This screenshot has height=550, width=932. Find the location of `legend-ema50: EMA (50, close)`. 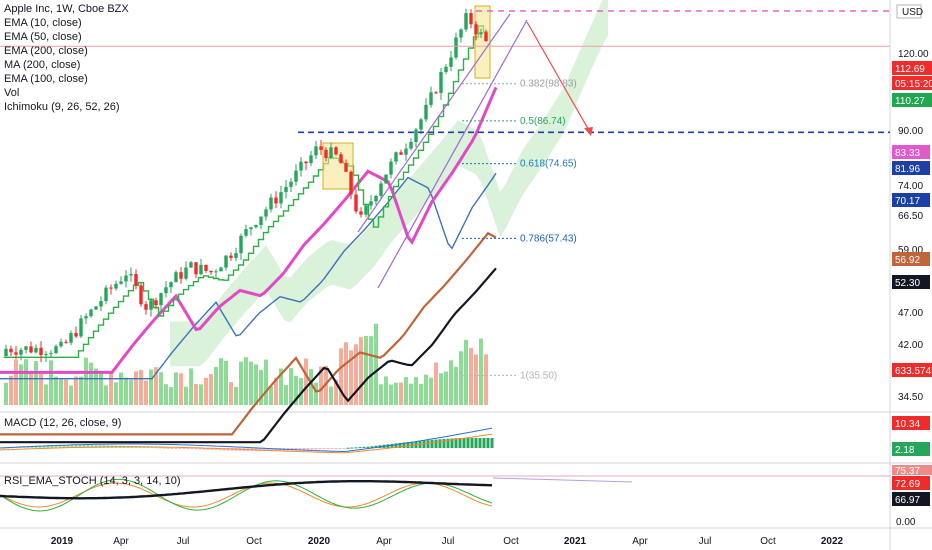

legend-ema50: EMA (50, close) is located at coordinates (43, 37).